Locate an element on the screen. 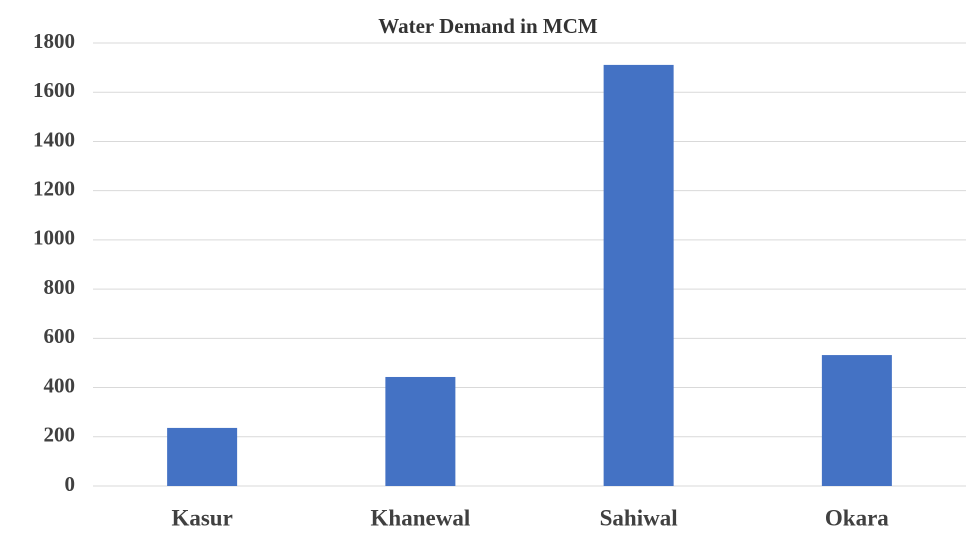 The image size is (976, 536). y-tick-label: 0 is located at coordinates (70, 484).